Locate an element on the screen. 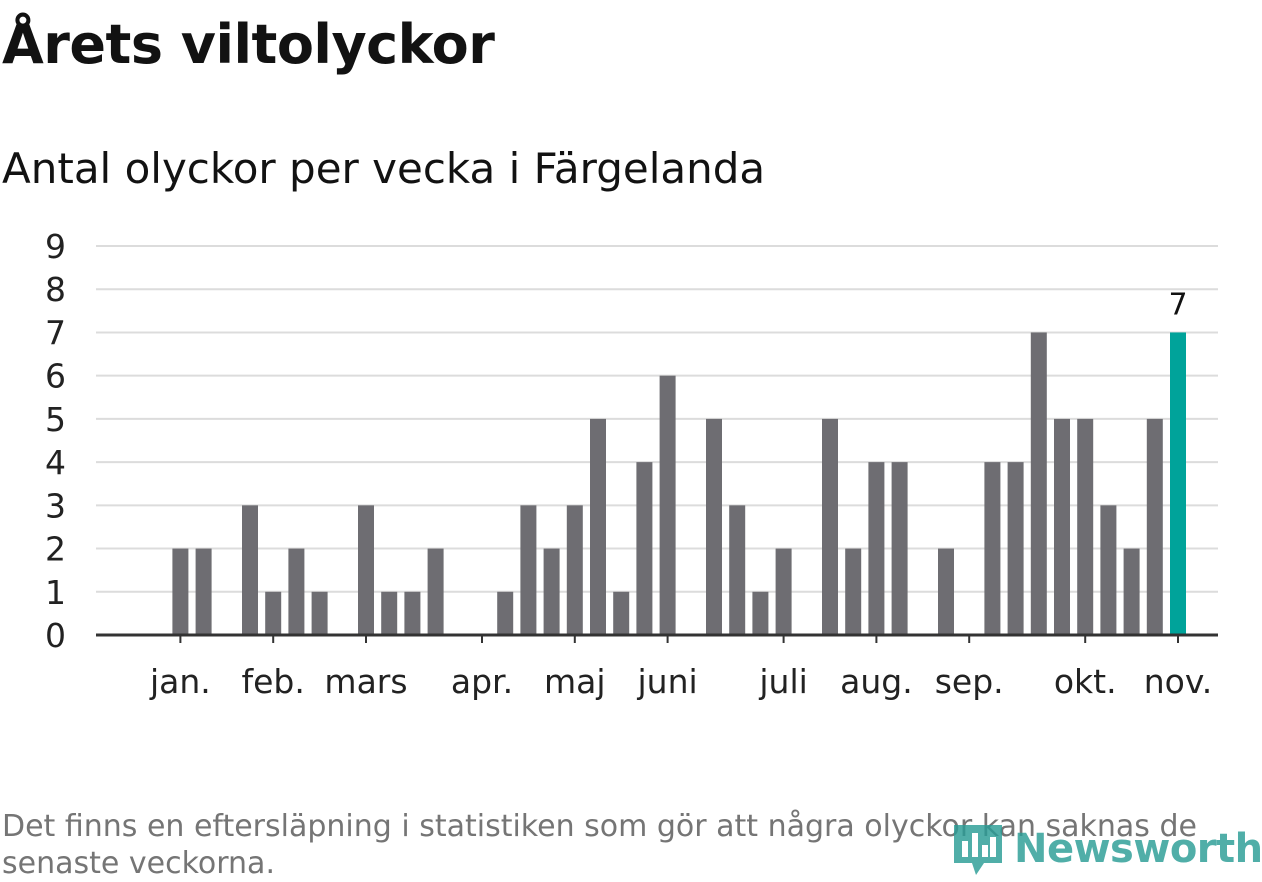  y-tick-label: 7 is located at coordinates (55, 332).